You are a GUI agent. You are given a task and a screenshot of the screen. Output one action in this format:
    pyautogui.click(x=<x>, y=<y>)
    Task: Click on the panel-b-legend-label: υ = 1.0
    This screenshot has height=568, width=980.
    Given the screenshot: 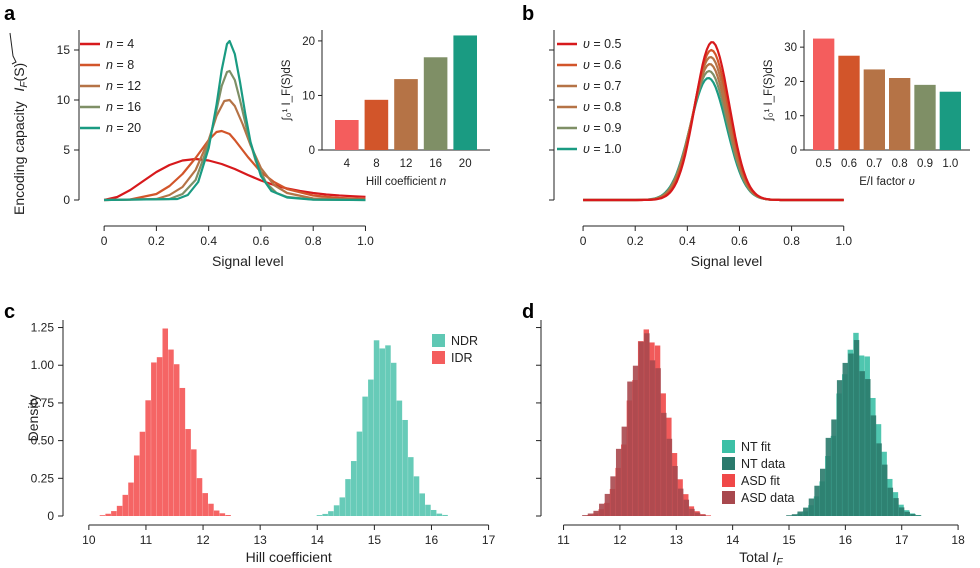 What is the action you would take?
    pyautogui.click(x=602, y=149)
    